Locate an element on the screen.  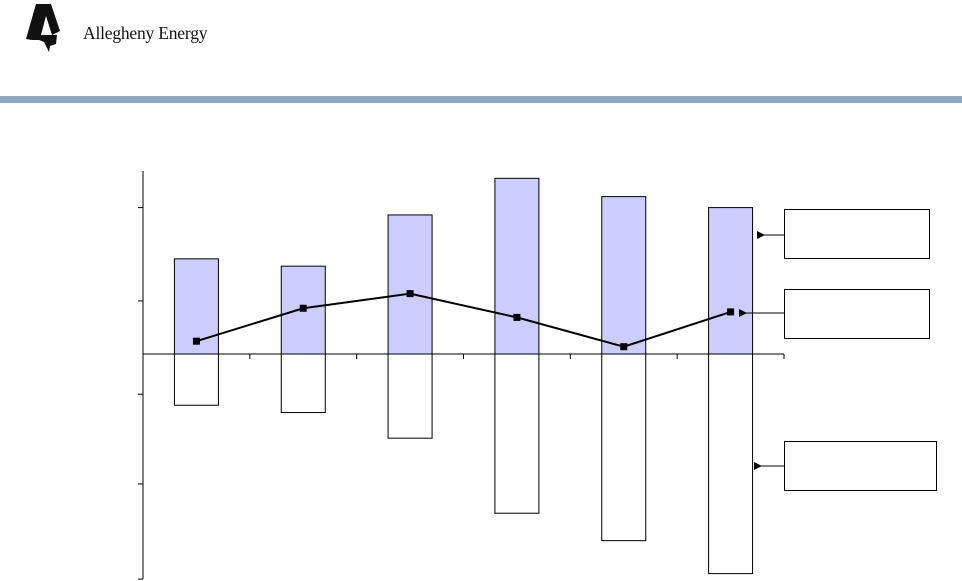
company-name: Allegheny Energy is located at coordinates (145, 33).